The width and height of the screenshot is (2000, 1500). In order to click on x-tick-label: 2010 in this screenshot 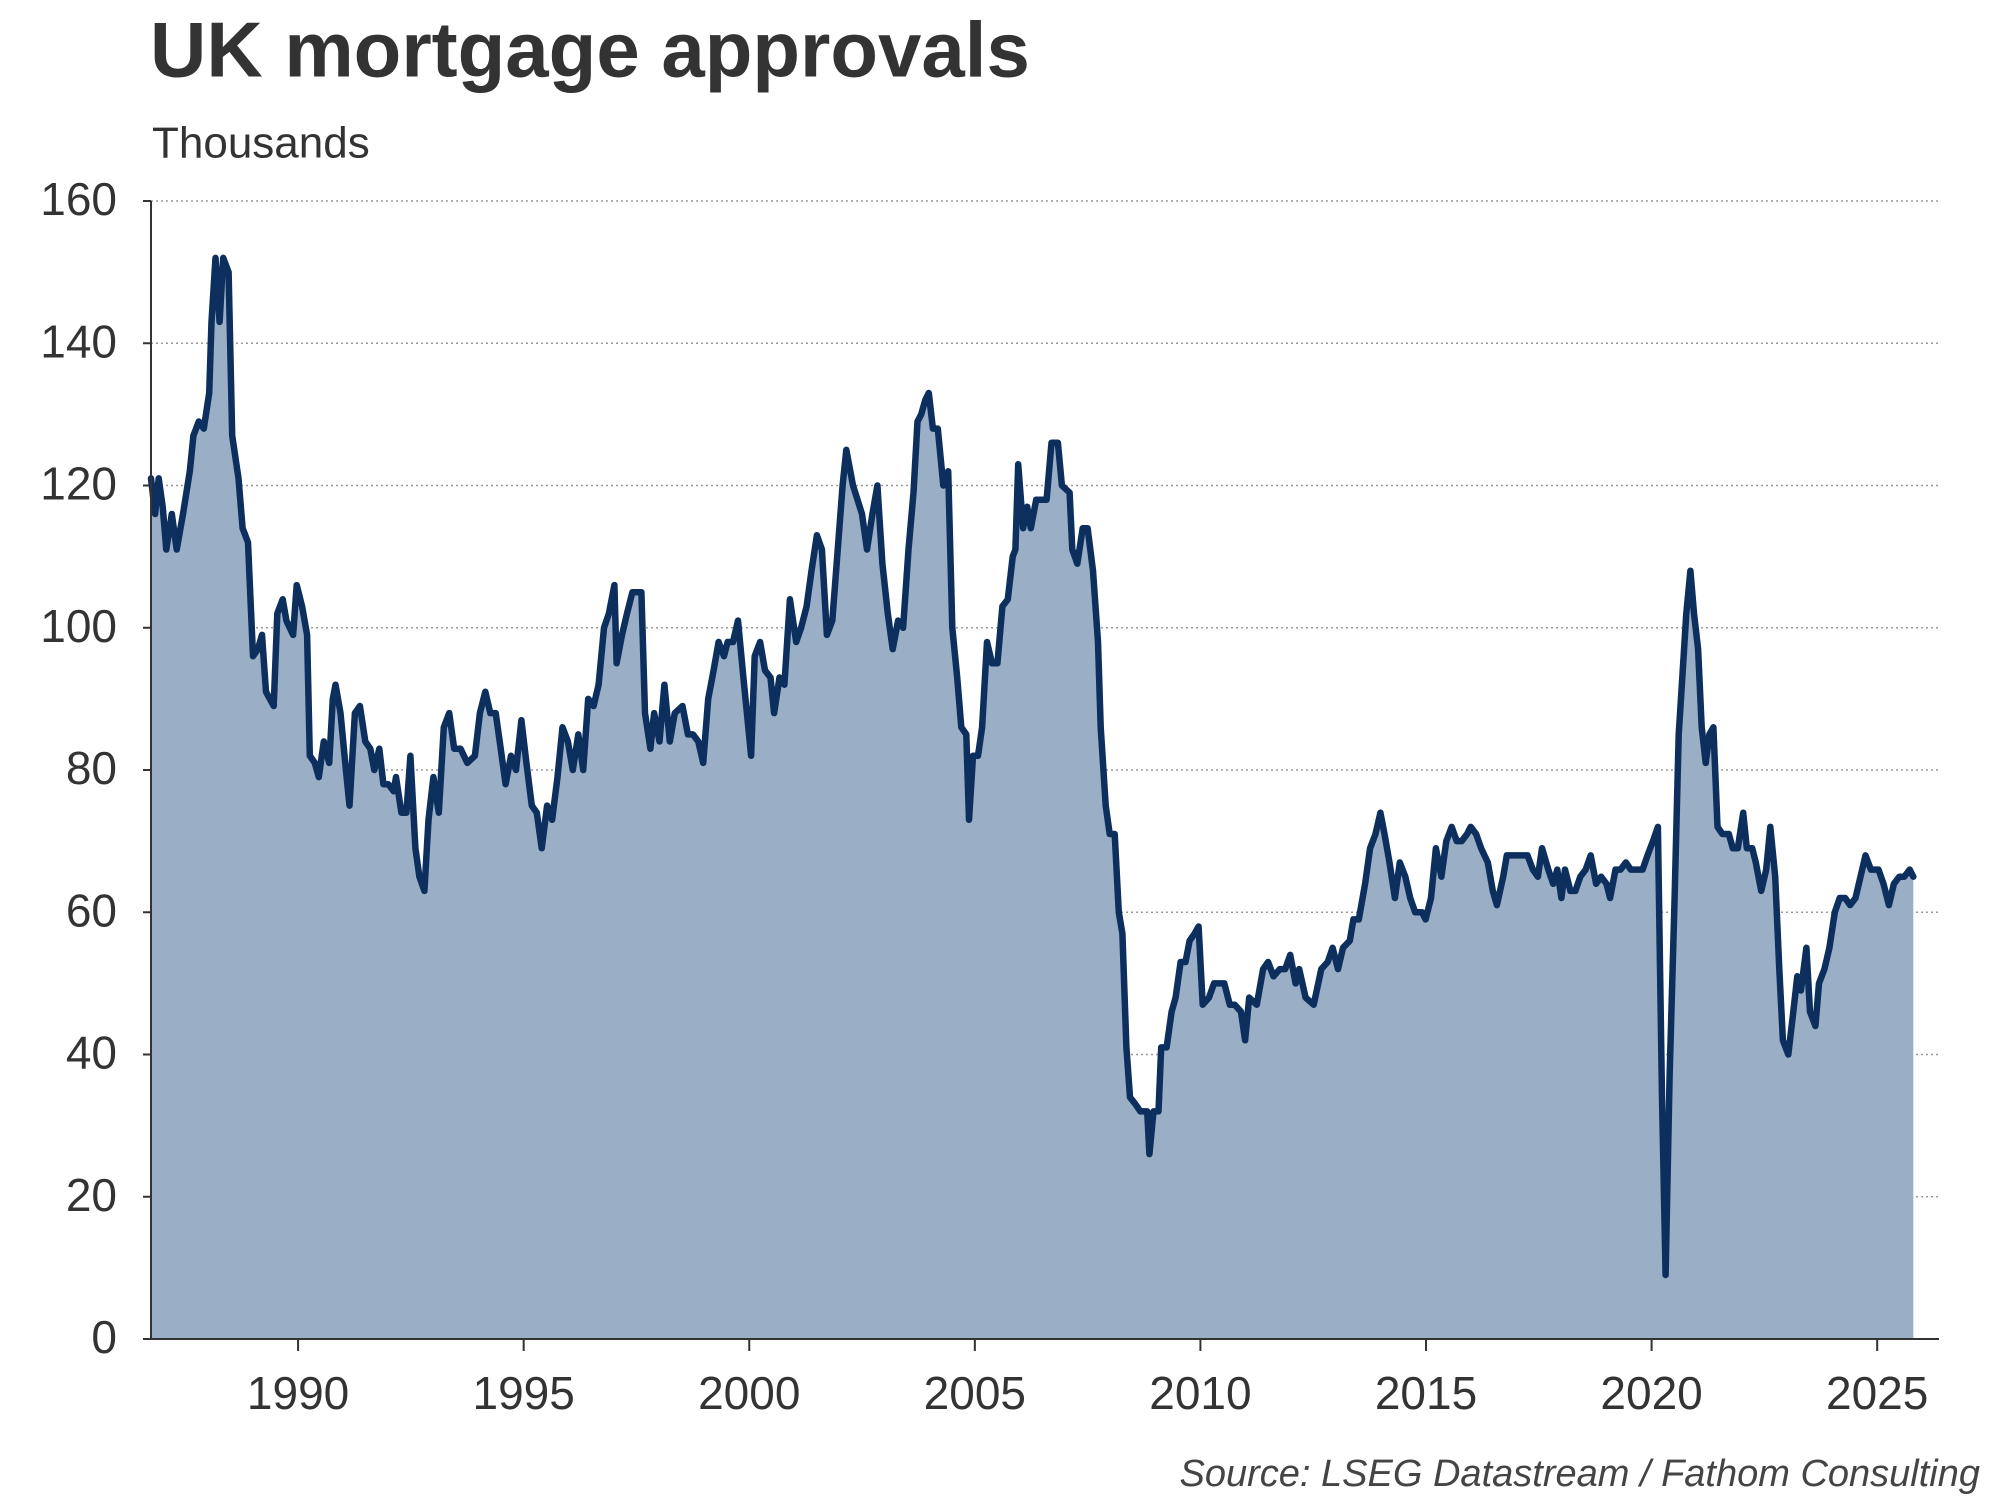, I will do `click(1200, 1393)`.